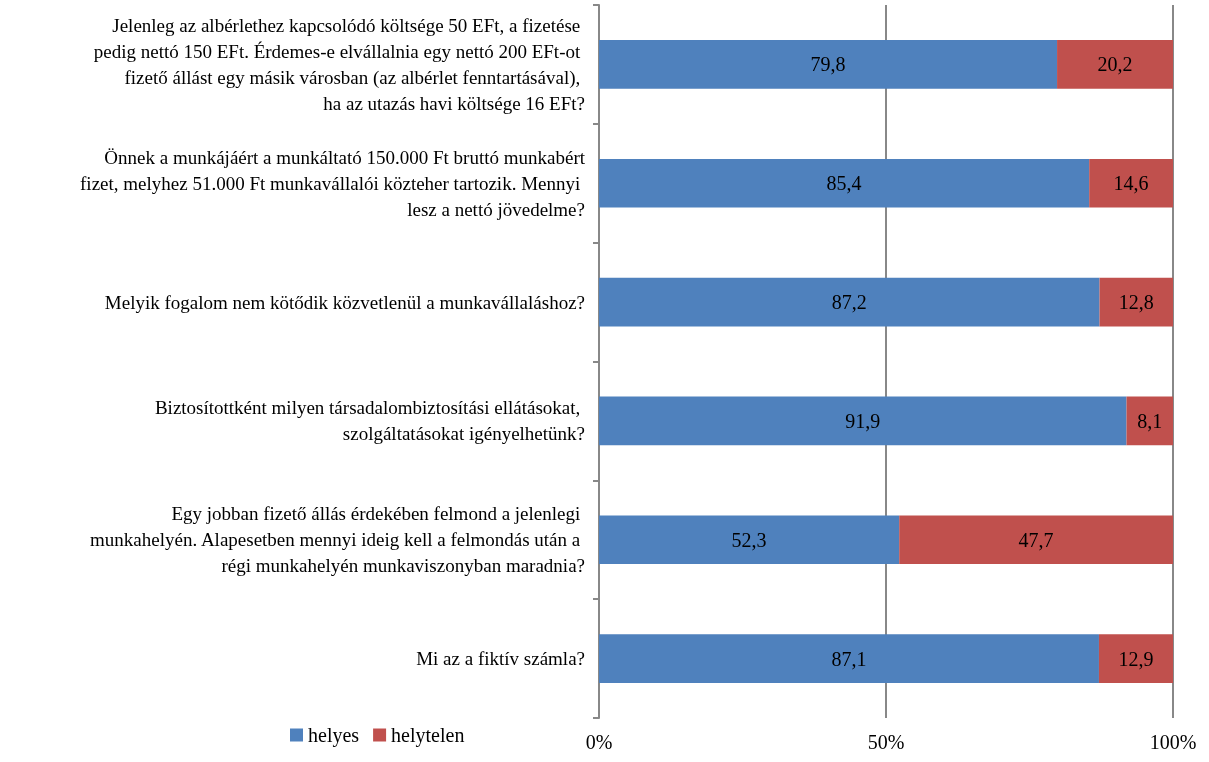  I want to click on data-label: 79,8, so click(828, 64).